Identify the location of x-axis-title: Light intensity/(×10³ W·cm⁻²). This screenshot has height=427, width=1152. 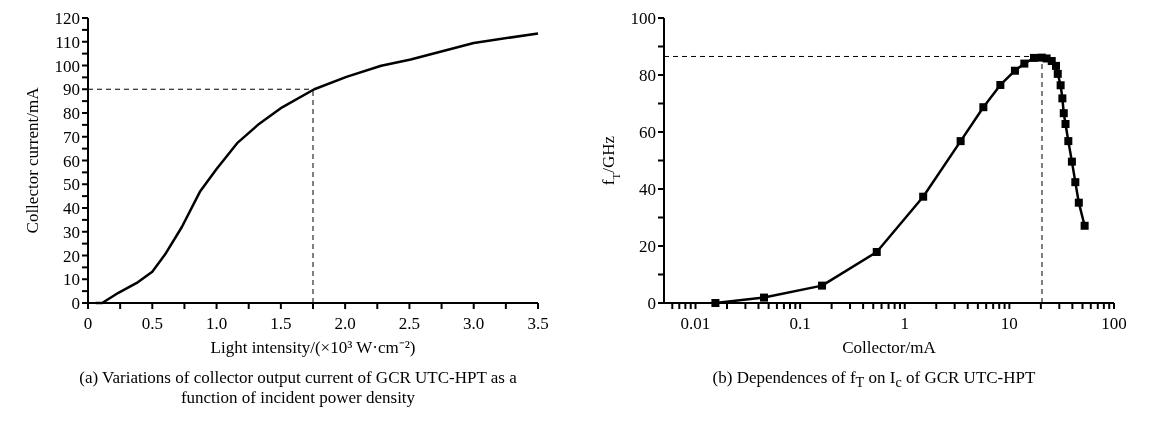
(313, 347).